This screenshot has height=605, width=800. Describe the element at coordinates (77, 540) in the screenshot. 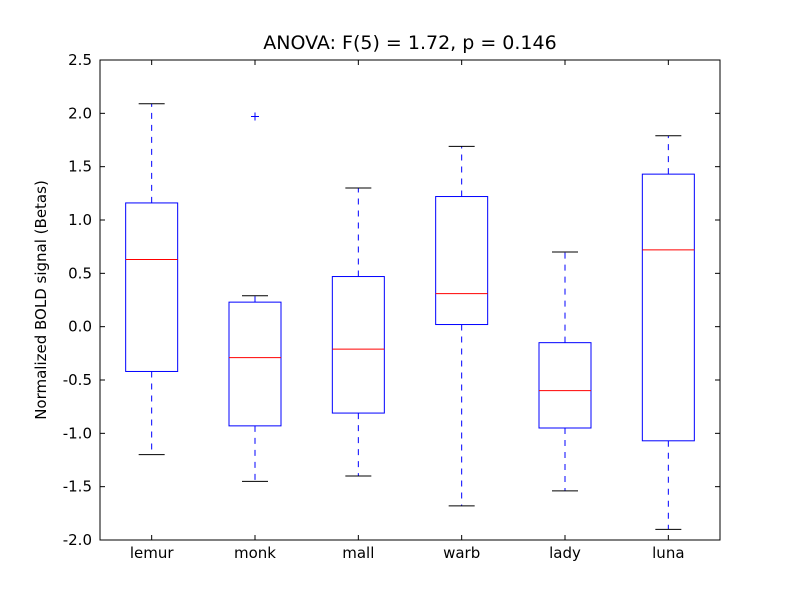

I see `y-tick-label: -2.0` at that location.